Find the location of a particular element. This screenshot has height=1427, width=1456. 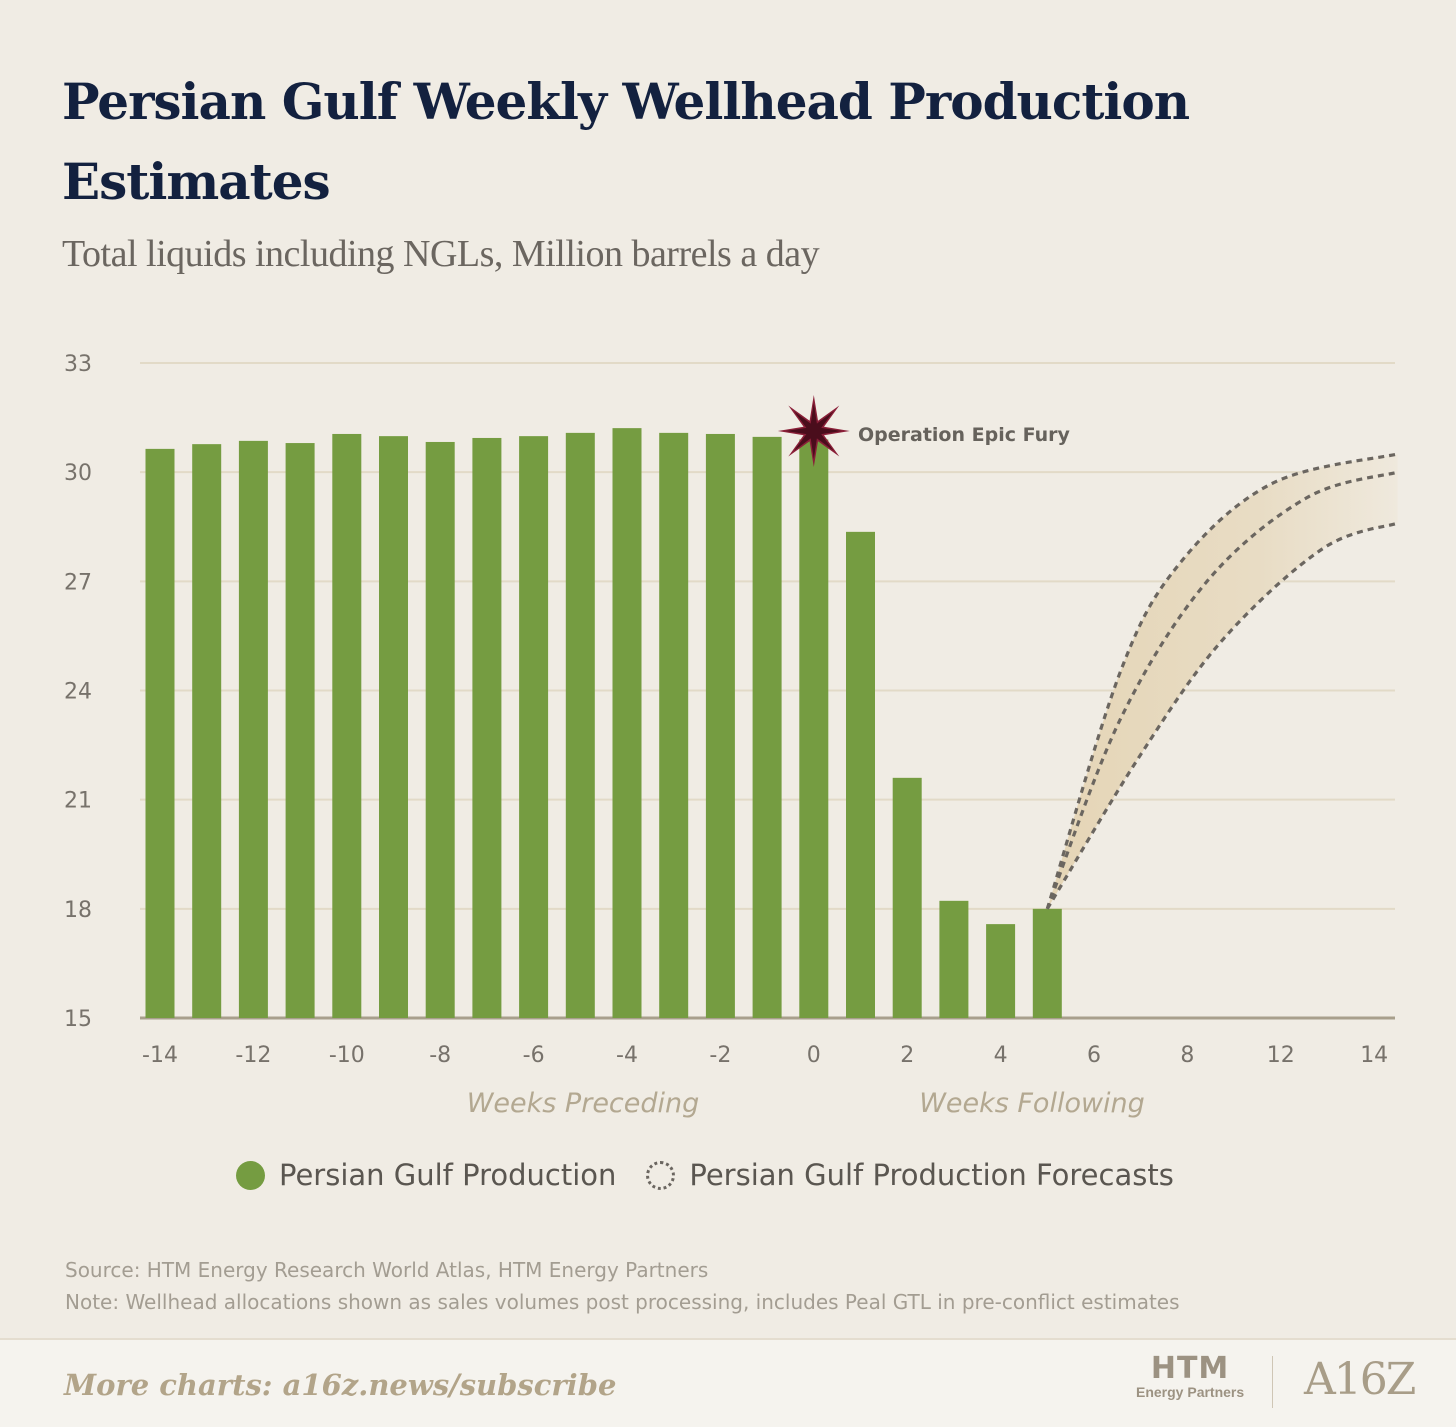

forecast-line-low is located at coordinates (1222, 715).